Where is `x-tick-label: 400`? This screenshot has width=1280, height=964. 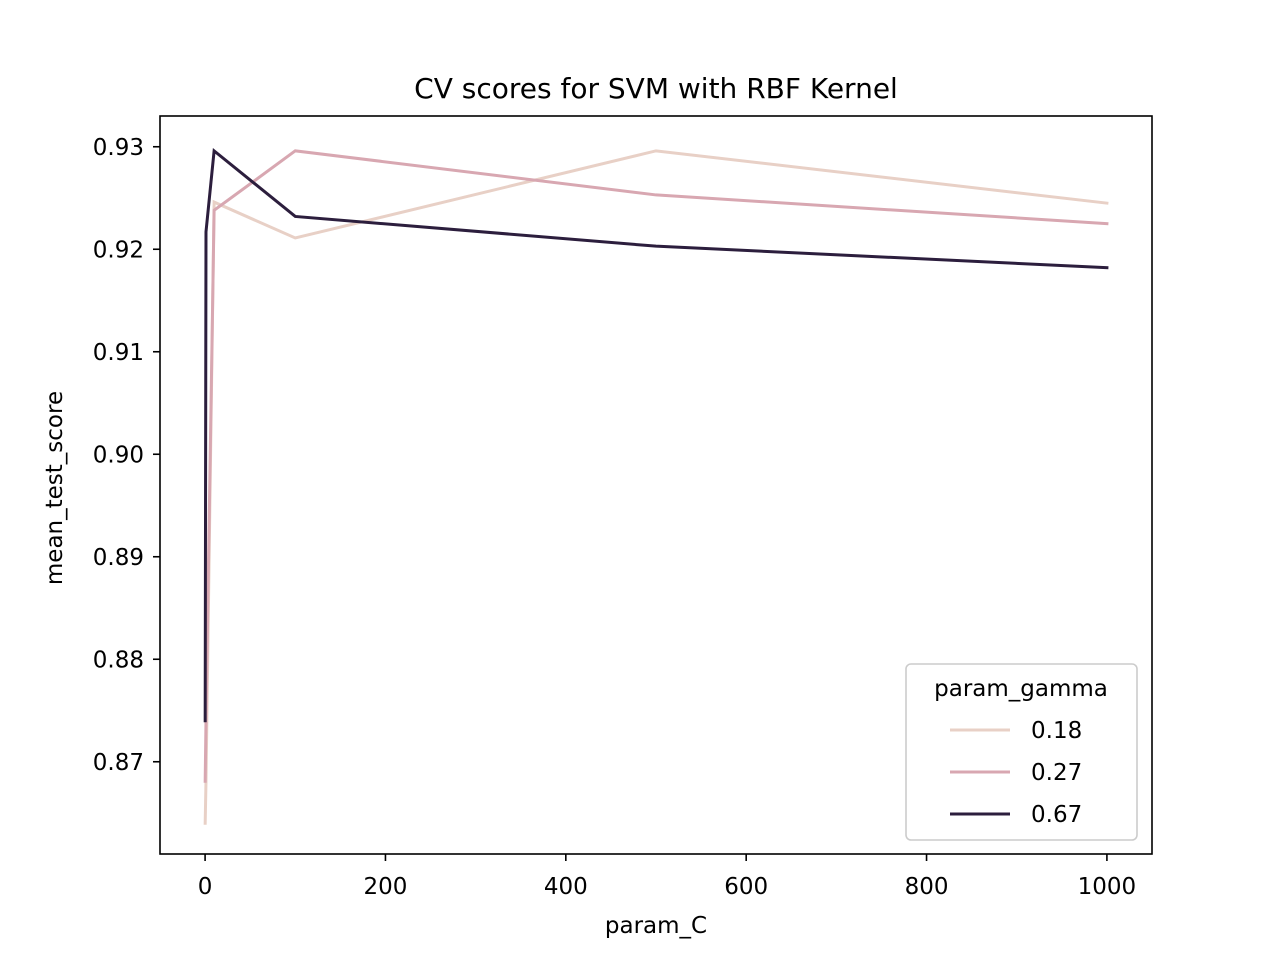
x-tick-label: 400 is located at coordinates (566, 887).